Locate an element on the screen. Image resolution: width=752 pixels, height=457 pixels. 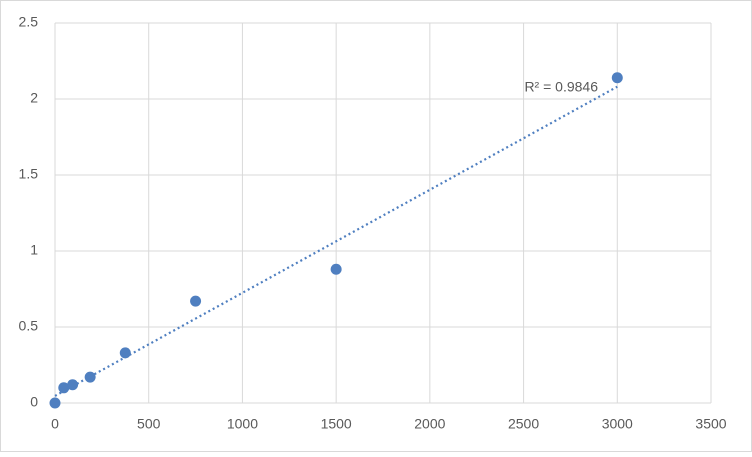
y-tick-label: 2 is located at coordinates (34, 98).